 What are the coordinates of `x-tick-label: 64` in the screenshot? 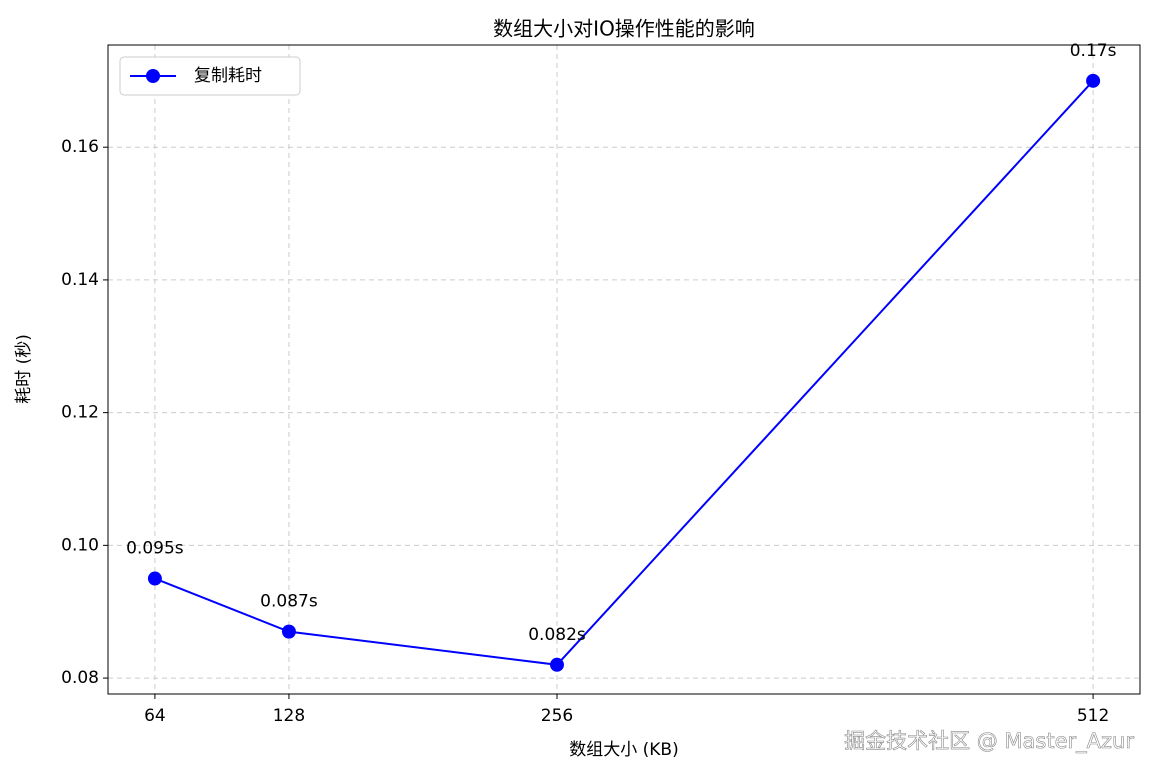 It's located at (155, 716).